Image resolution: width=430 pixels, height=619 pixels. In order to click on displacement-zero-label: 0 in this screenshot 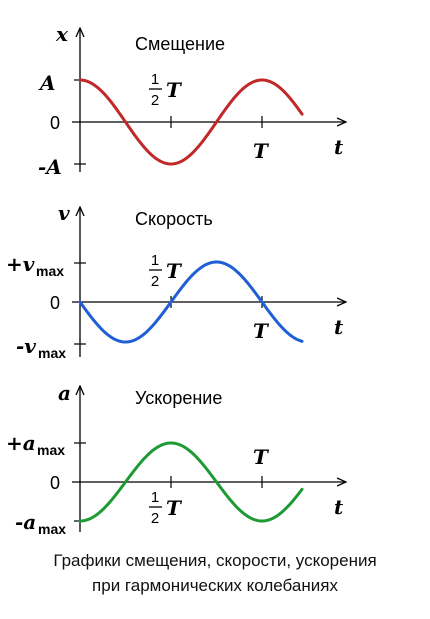, I will do `click(55, 123)`.